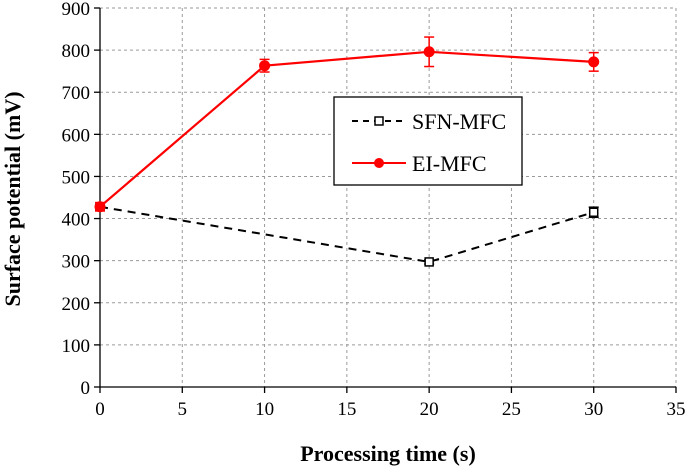 The width and height of the screenshot is (685, 469). What do you see at coordinates (346, 409) in the screenshot?
I see `x-tick-label: 15` at bounding box center [346, 409].